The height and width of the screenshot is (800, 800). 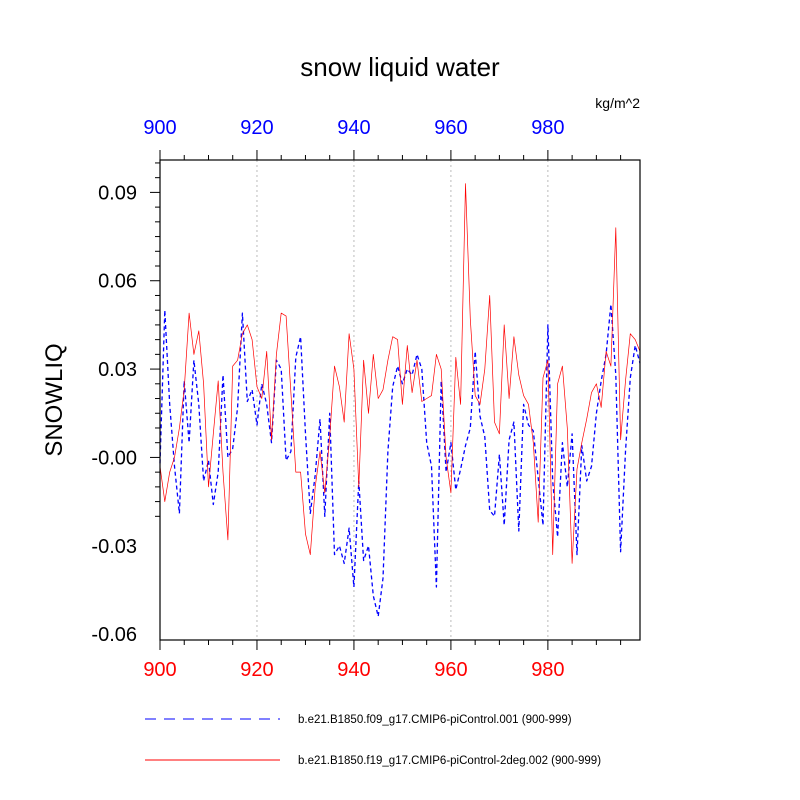 What do you see at coordinates (114, 458) in the screenshot?
I see `y-tick-label: -0.00` at bounding box center [114, 458].